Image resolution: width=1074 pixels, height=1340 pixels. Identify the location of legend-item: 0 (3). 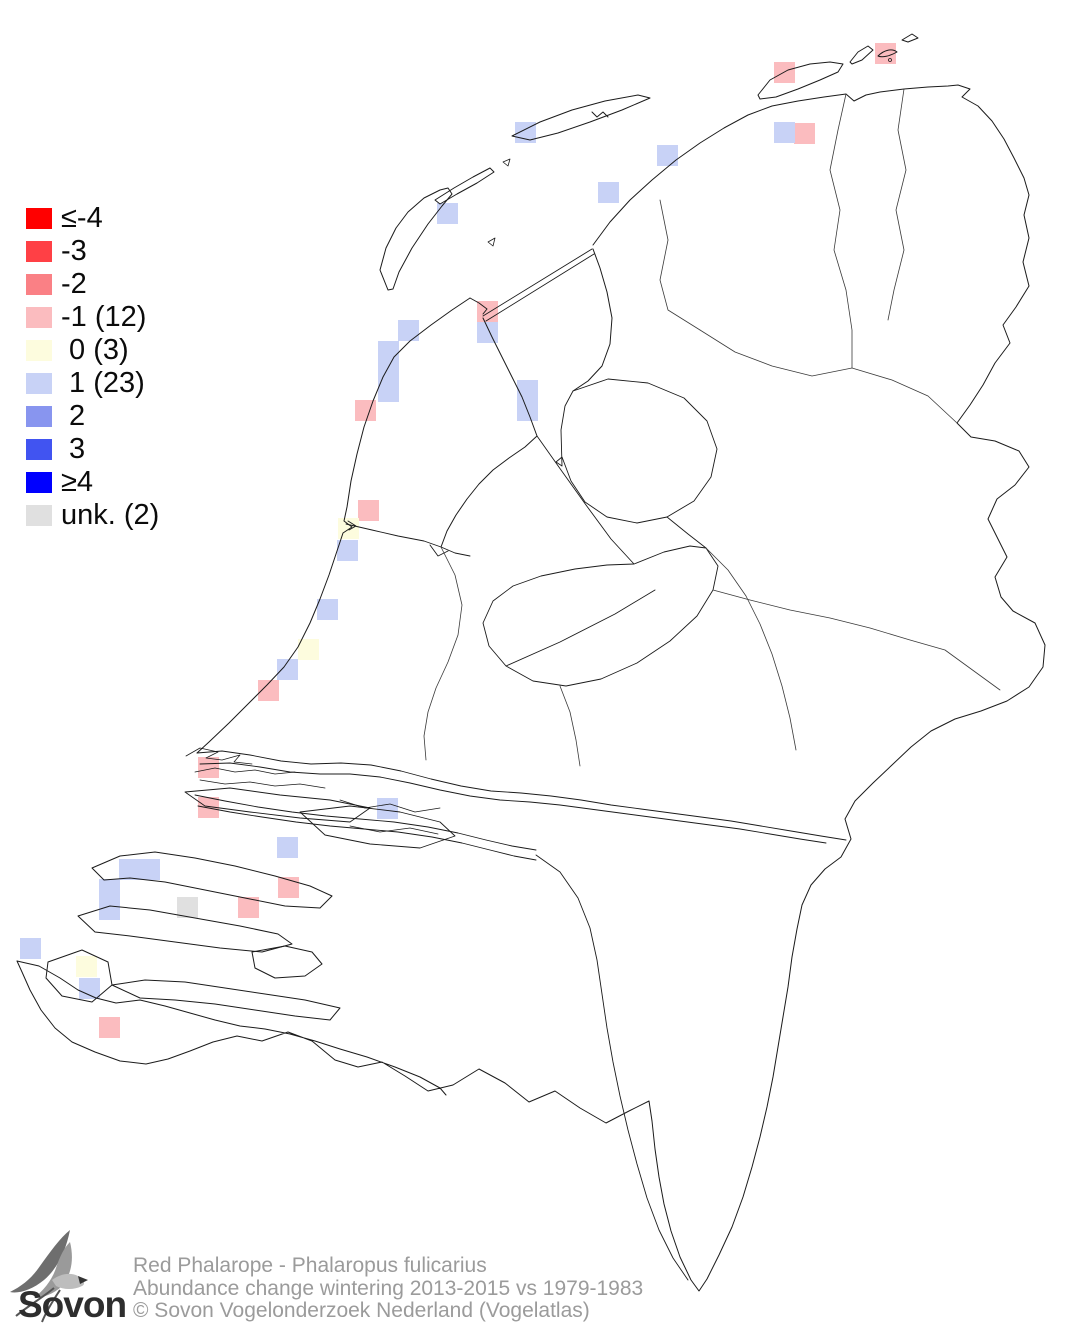
(92, 350).